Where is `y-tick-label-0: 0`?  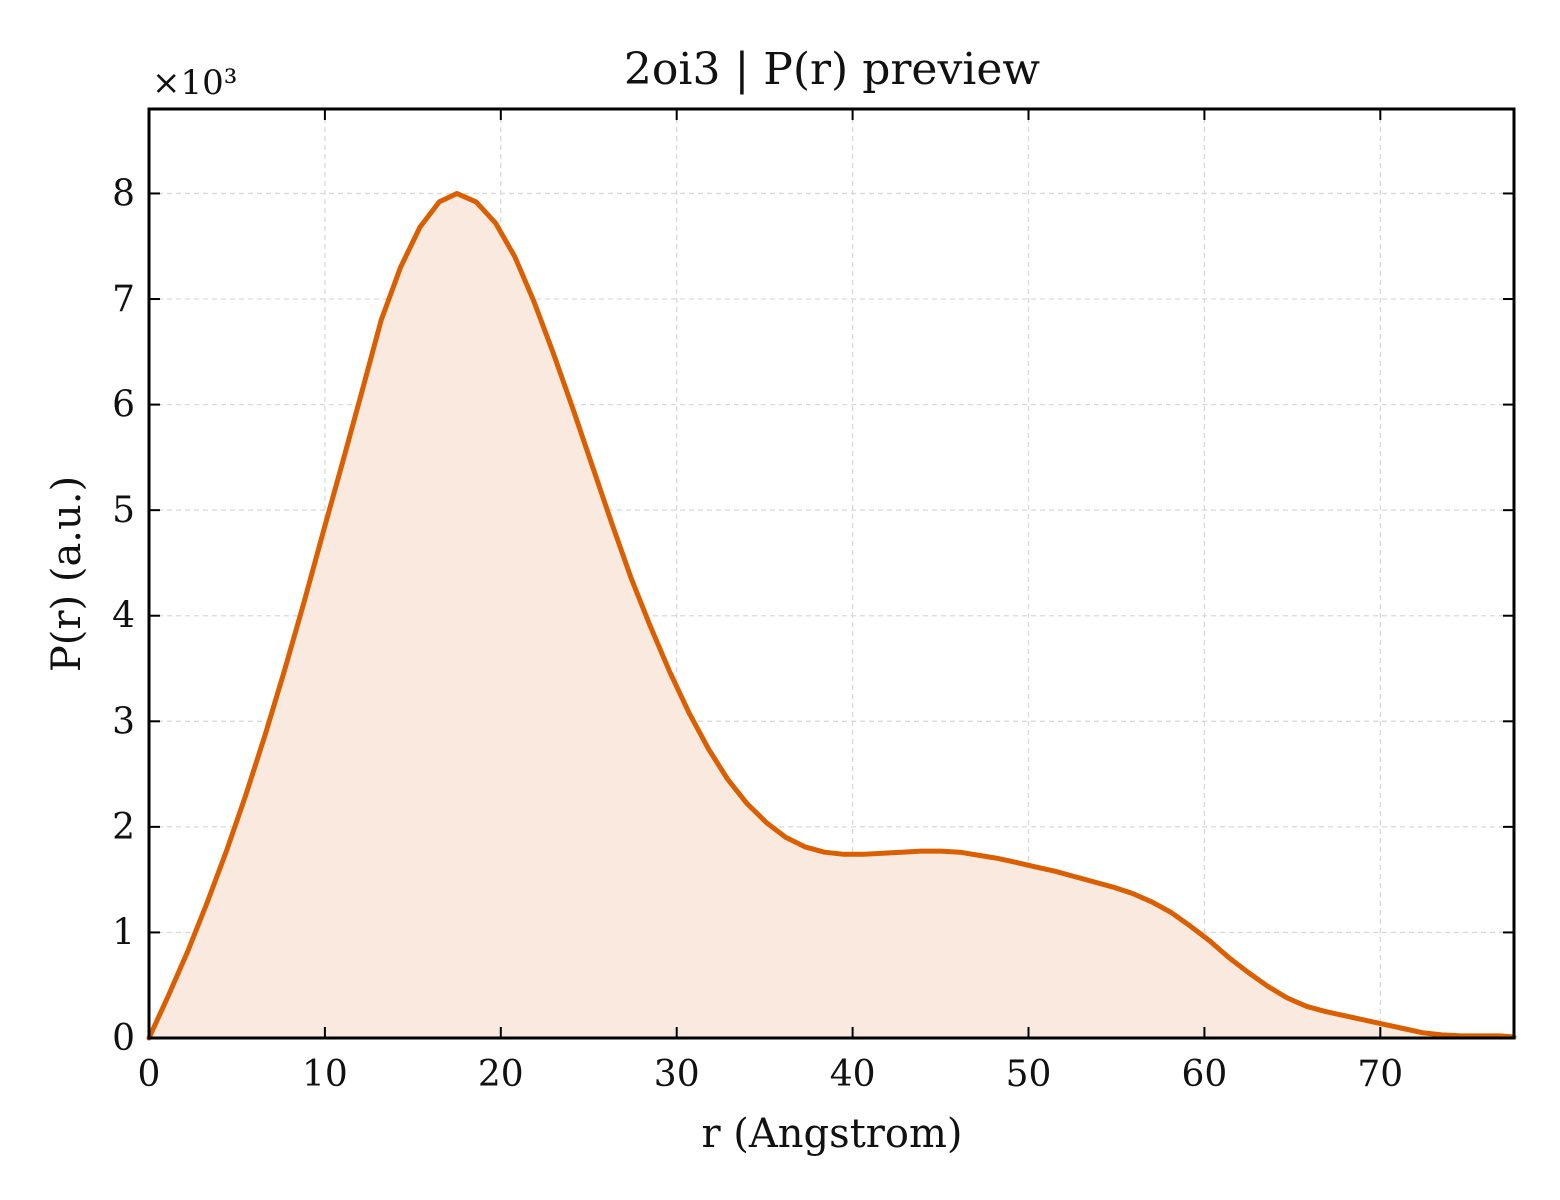
y-tick-label-0: 0 is located at coordinates (123, 1038).